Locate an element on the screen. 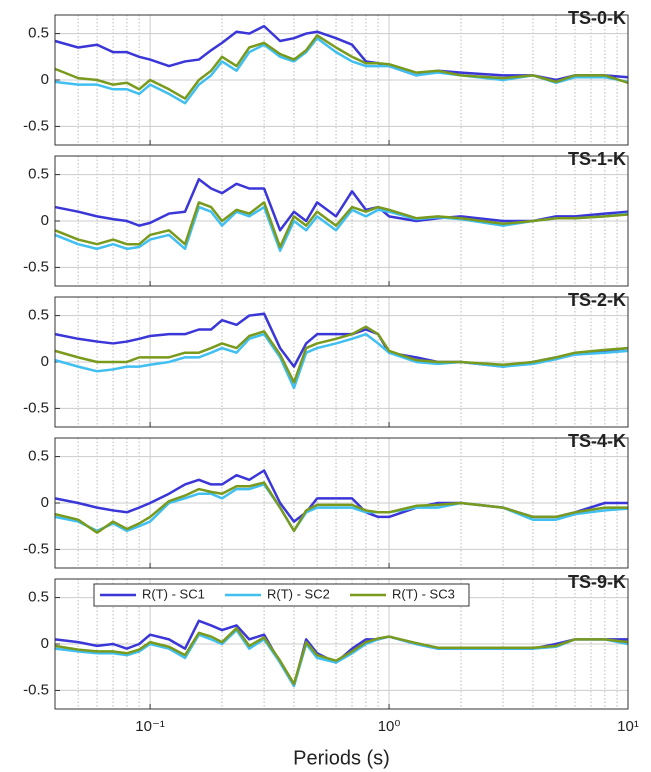 The image size is (651, 772). x-axis-label: Periods (s) is located at coordinates (341, 758).